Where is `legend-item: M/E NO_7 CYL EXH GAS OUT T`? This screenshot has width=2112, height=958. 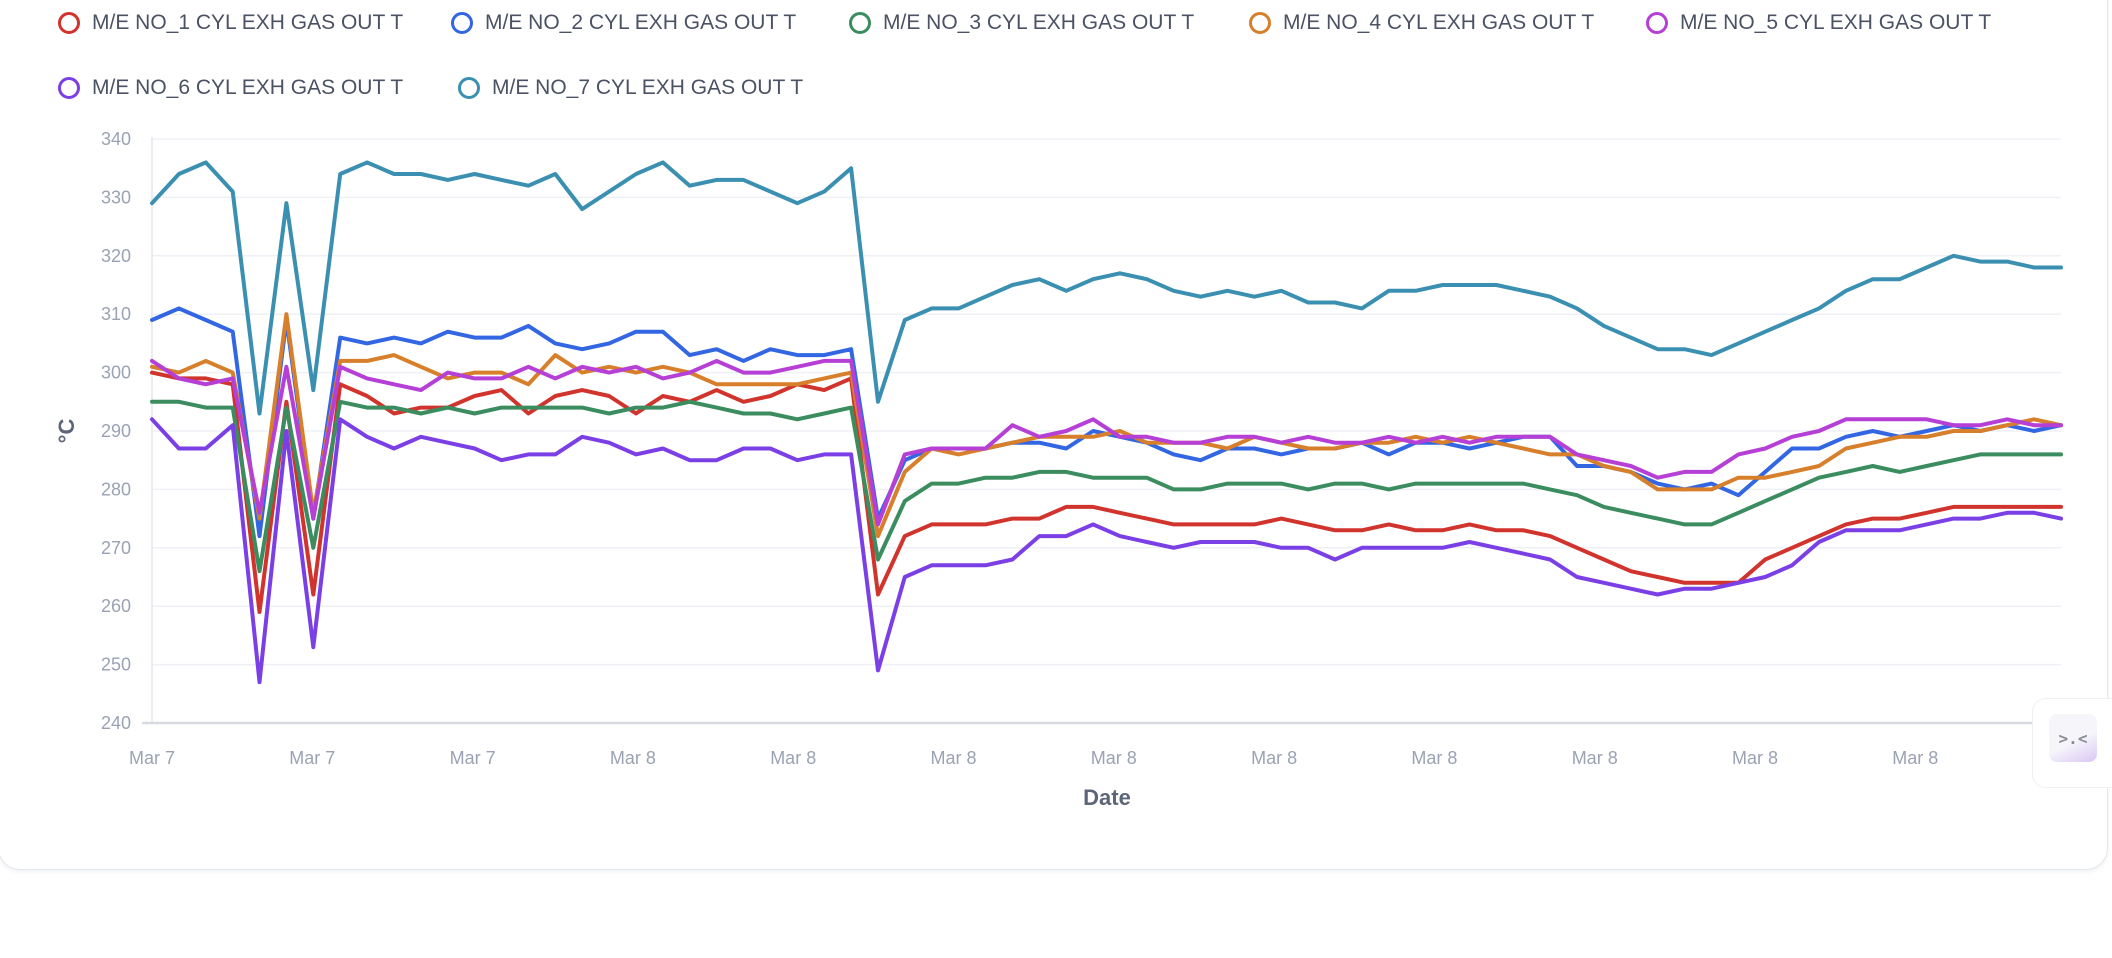 legend-item: M/E NO_7 CYL EXH GAS OUT T is located at coordinates (630, 88).